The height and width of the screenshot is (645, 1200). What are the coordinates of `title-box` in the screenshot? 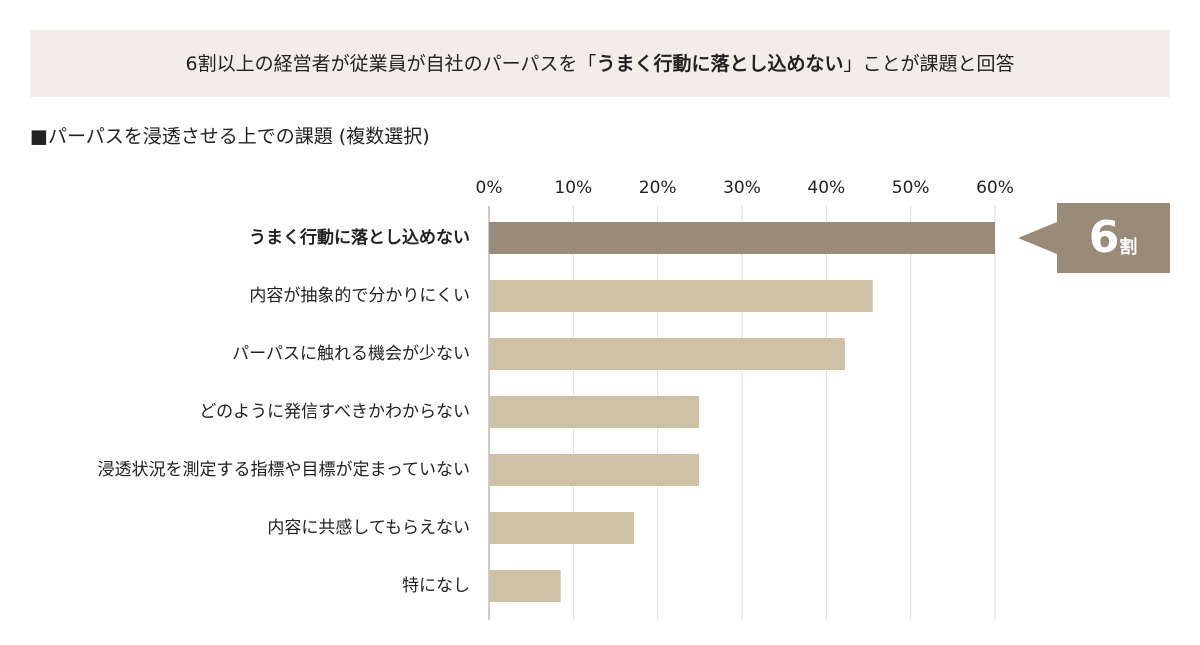 It's located at (600, 63).